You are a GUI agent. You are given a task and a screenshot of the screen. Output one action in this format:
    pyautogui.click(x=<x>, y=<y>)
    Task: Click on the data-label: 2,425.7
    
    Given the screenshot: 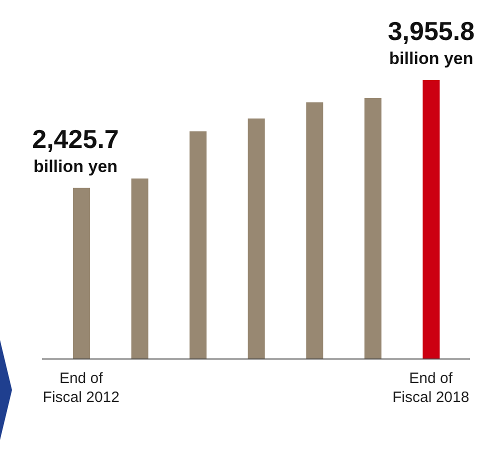 What is the action you would take?
    pyautogui.click(x=75, y=139)
    